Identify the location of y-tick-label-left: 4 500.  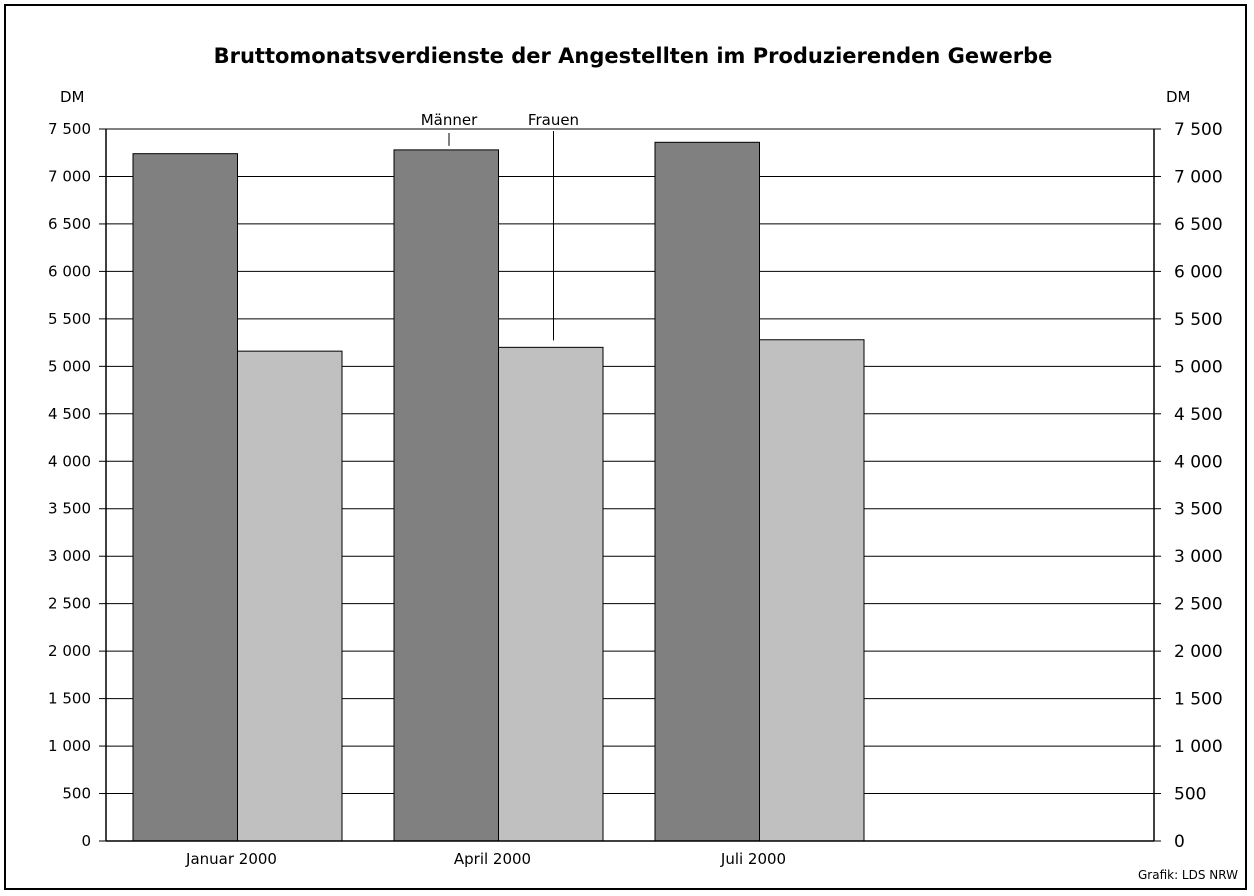
(69, 414).